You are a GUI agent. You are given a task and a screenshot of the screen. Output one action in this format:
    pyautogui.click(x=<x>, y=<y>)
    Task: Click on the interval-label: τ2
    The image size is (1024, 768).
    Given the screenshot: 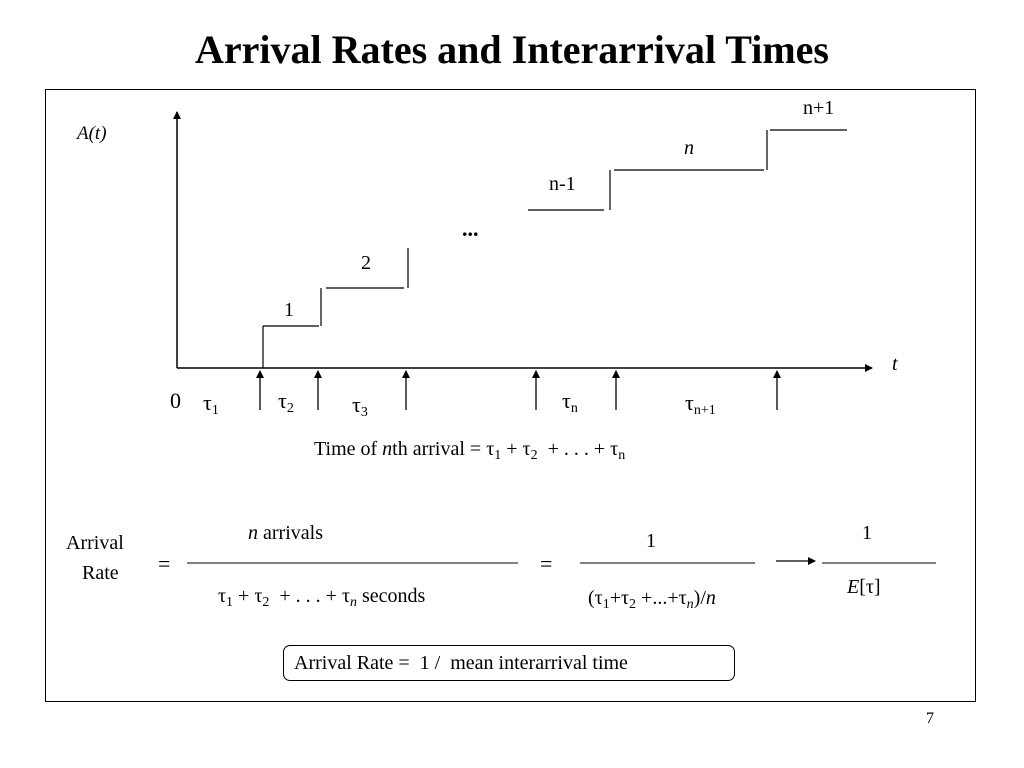 What is the action you would take?
    pyautogui.click(x=286, y=402)
    